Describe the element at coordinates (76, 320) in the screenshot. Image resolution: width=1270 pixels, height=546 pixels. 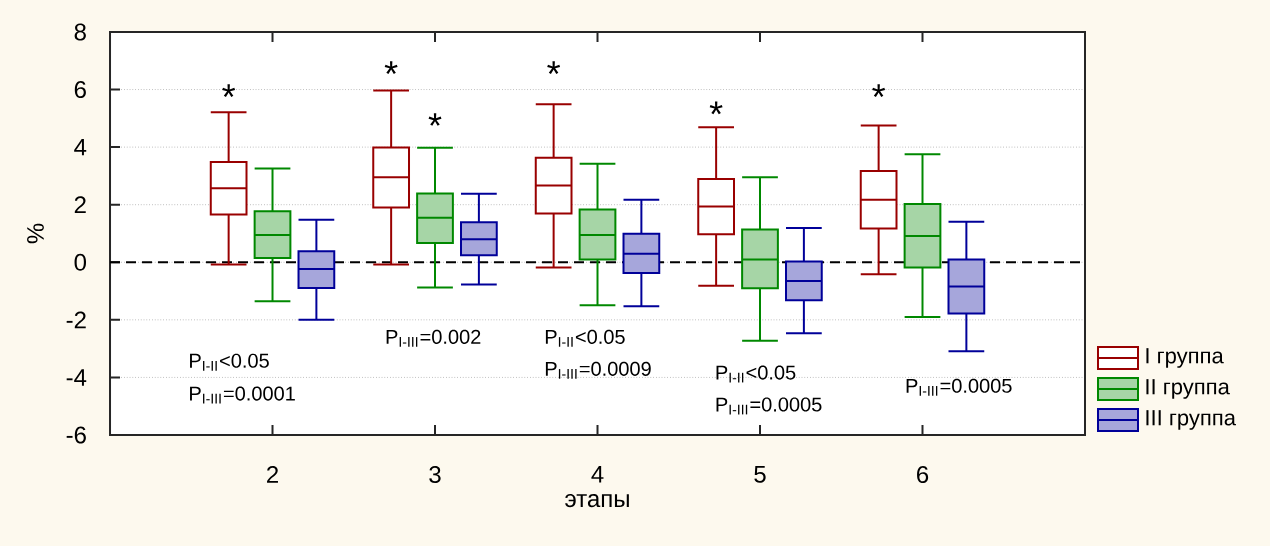
I see `y-tick-label: -2` at that location.